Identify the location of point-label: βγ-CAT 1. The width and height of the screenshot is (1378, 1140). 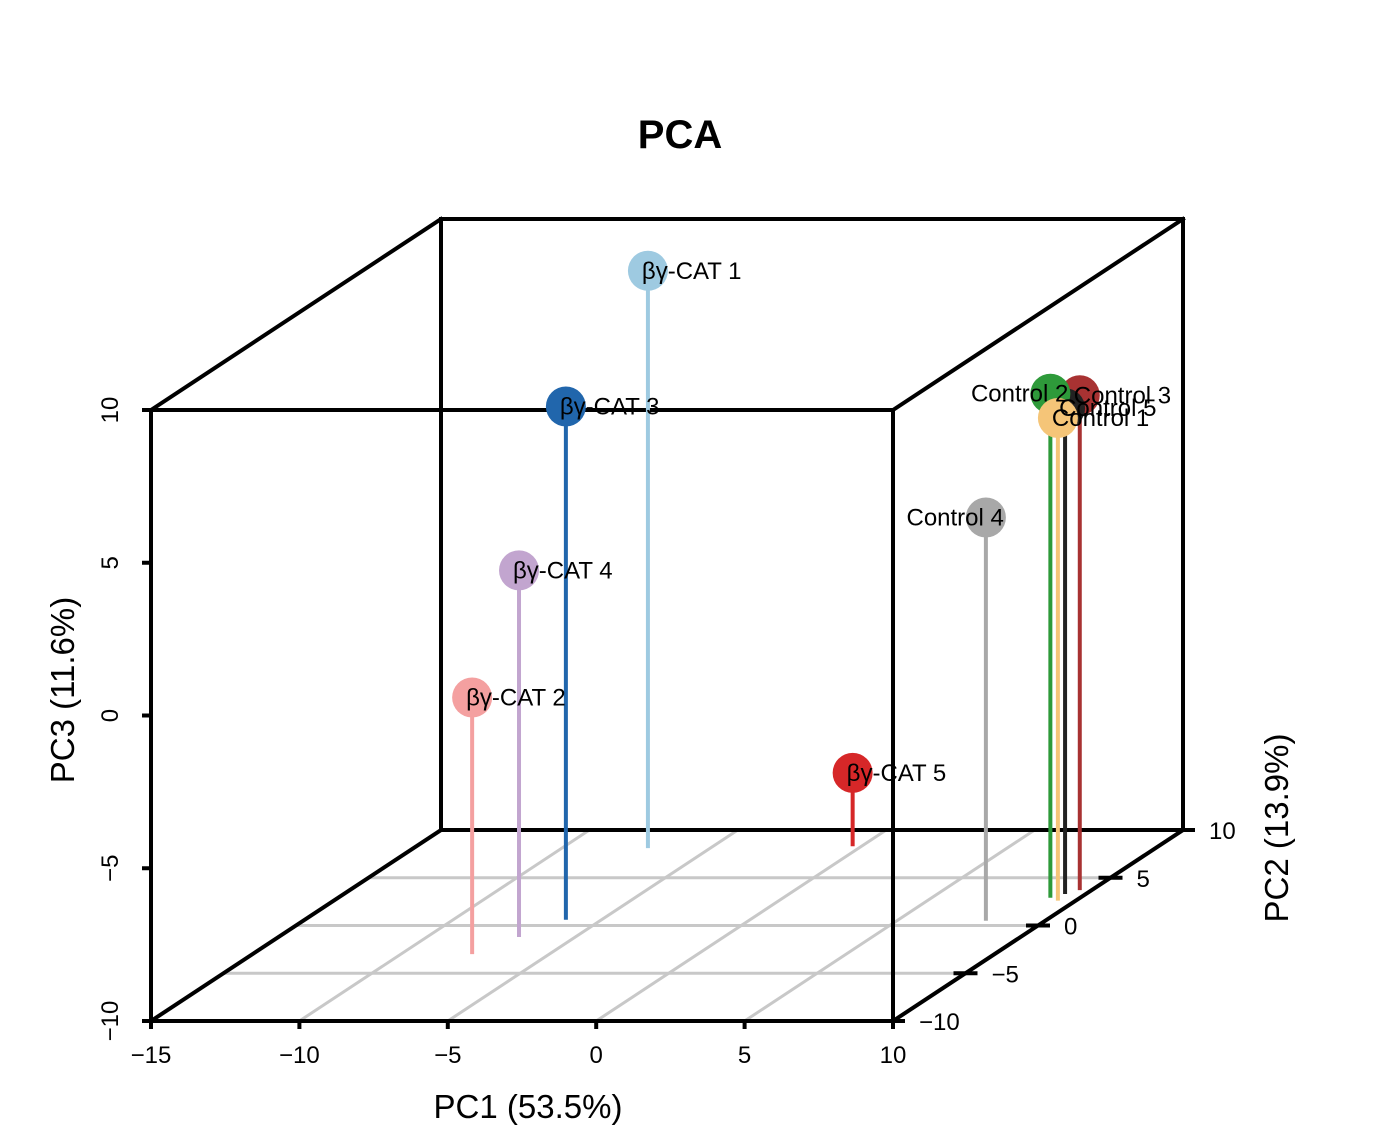
(692, 271).